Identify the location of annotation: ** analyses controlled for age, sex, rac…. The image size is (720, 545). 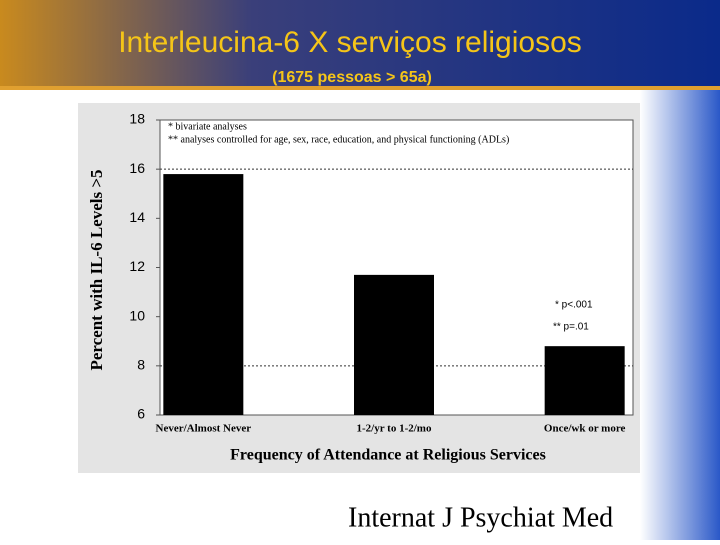
(338, 139).